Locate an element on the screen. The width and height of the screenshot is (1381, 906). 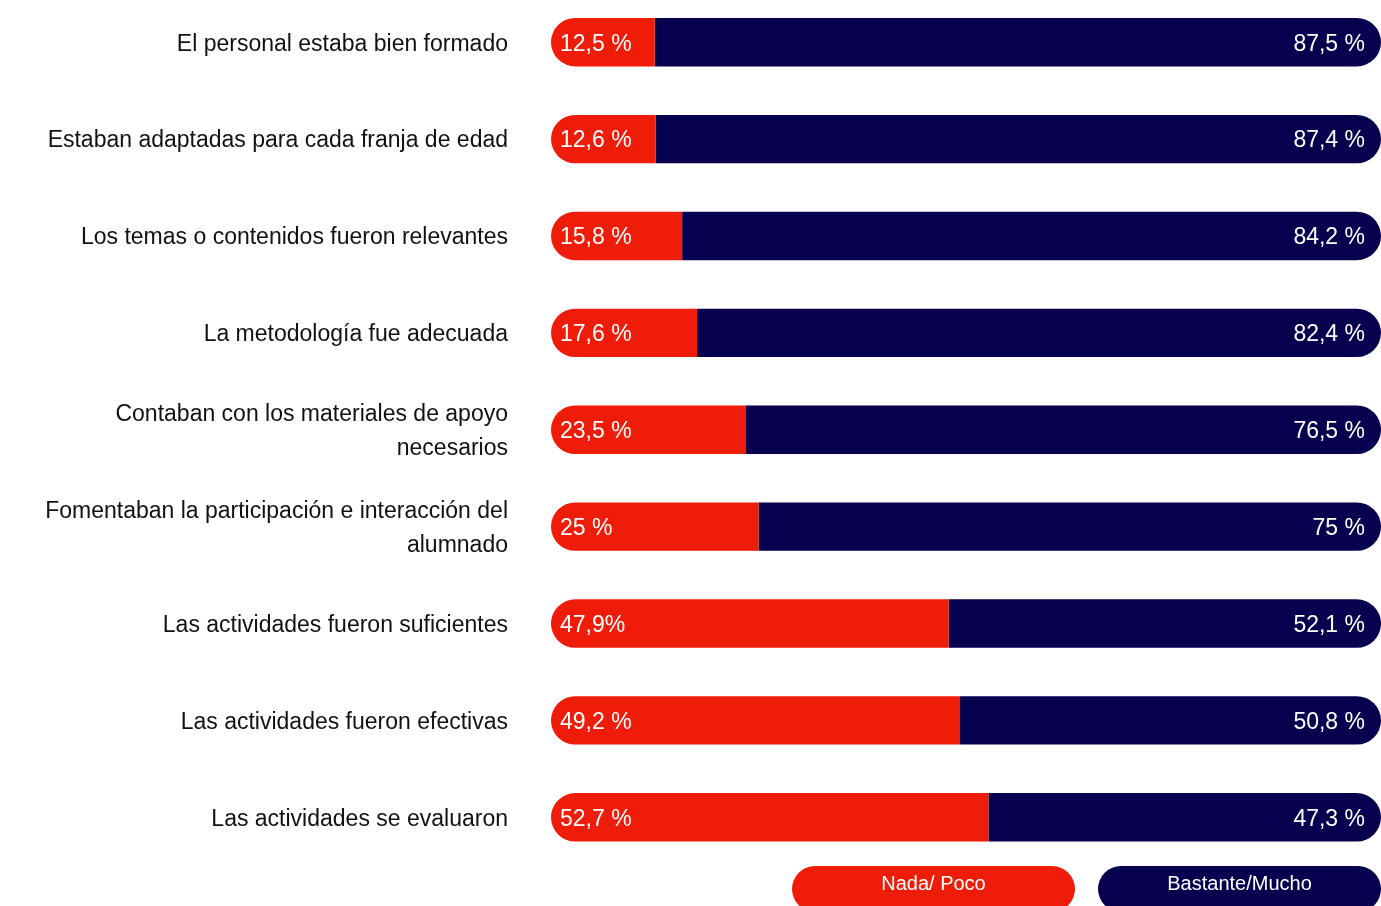
y-tick-label: Las actividades se evaluaron is located at coordinates (359, 817).